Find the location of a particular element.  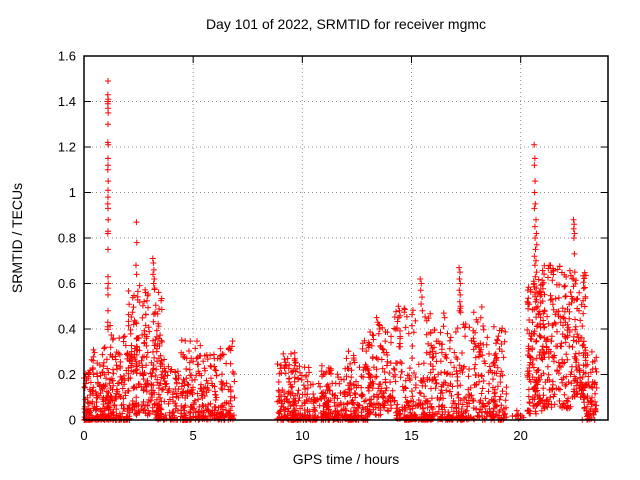

y-tick-label: 1 is located at coordinates (72, 192).